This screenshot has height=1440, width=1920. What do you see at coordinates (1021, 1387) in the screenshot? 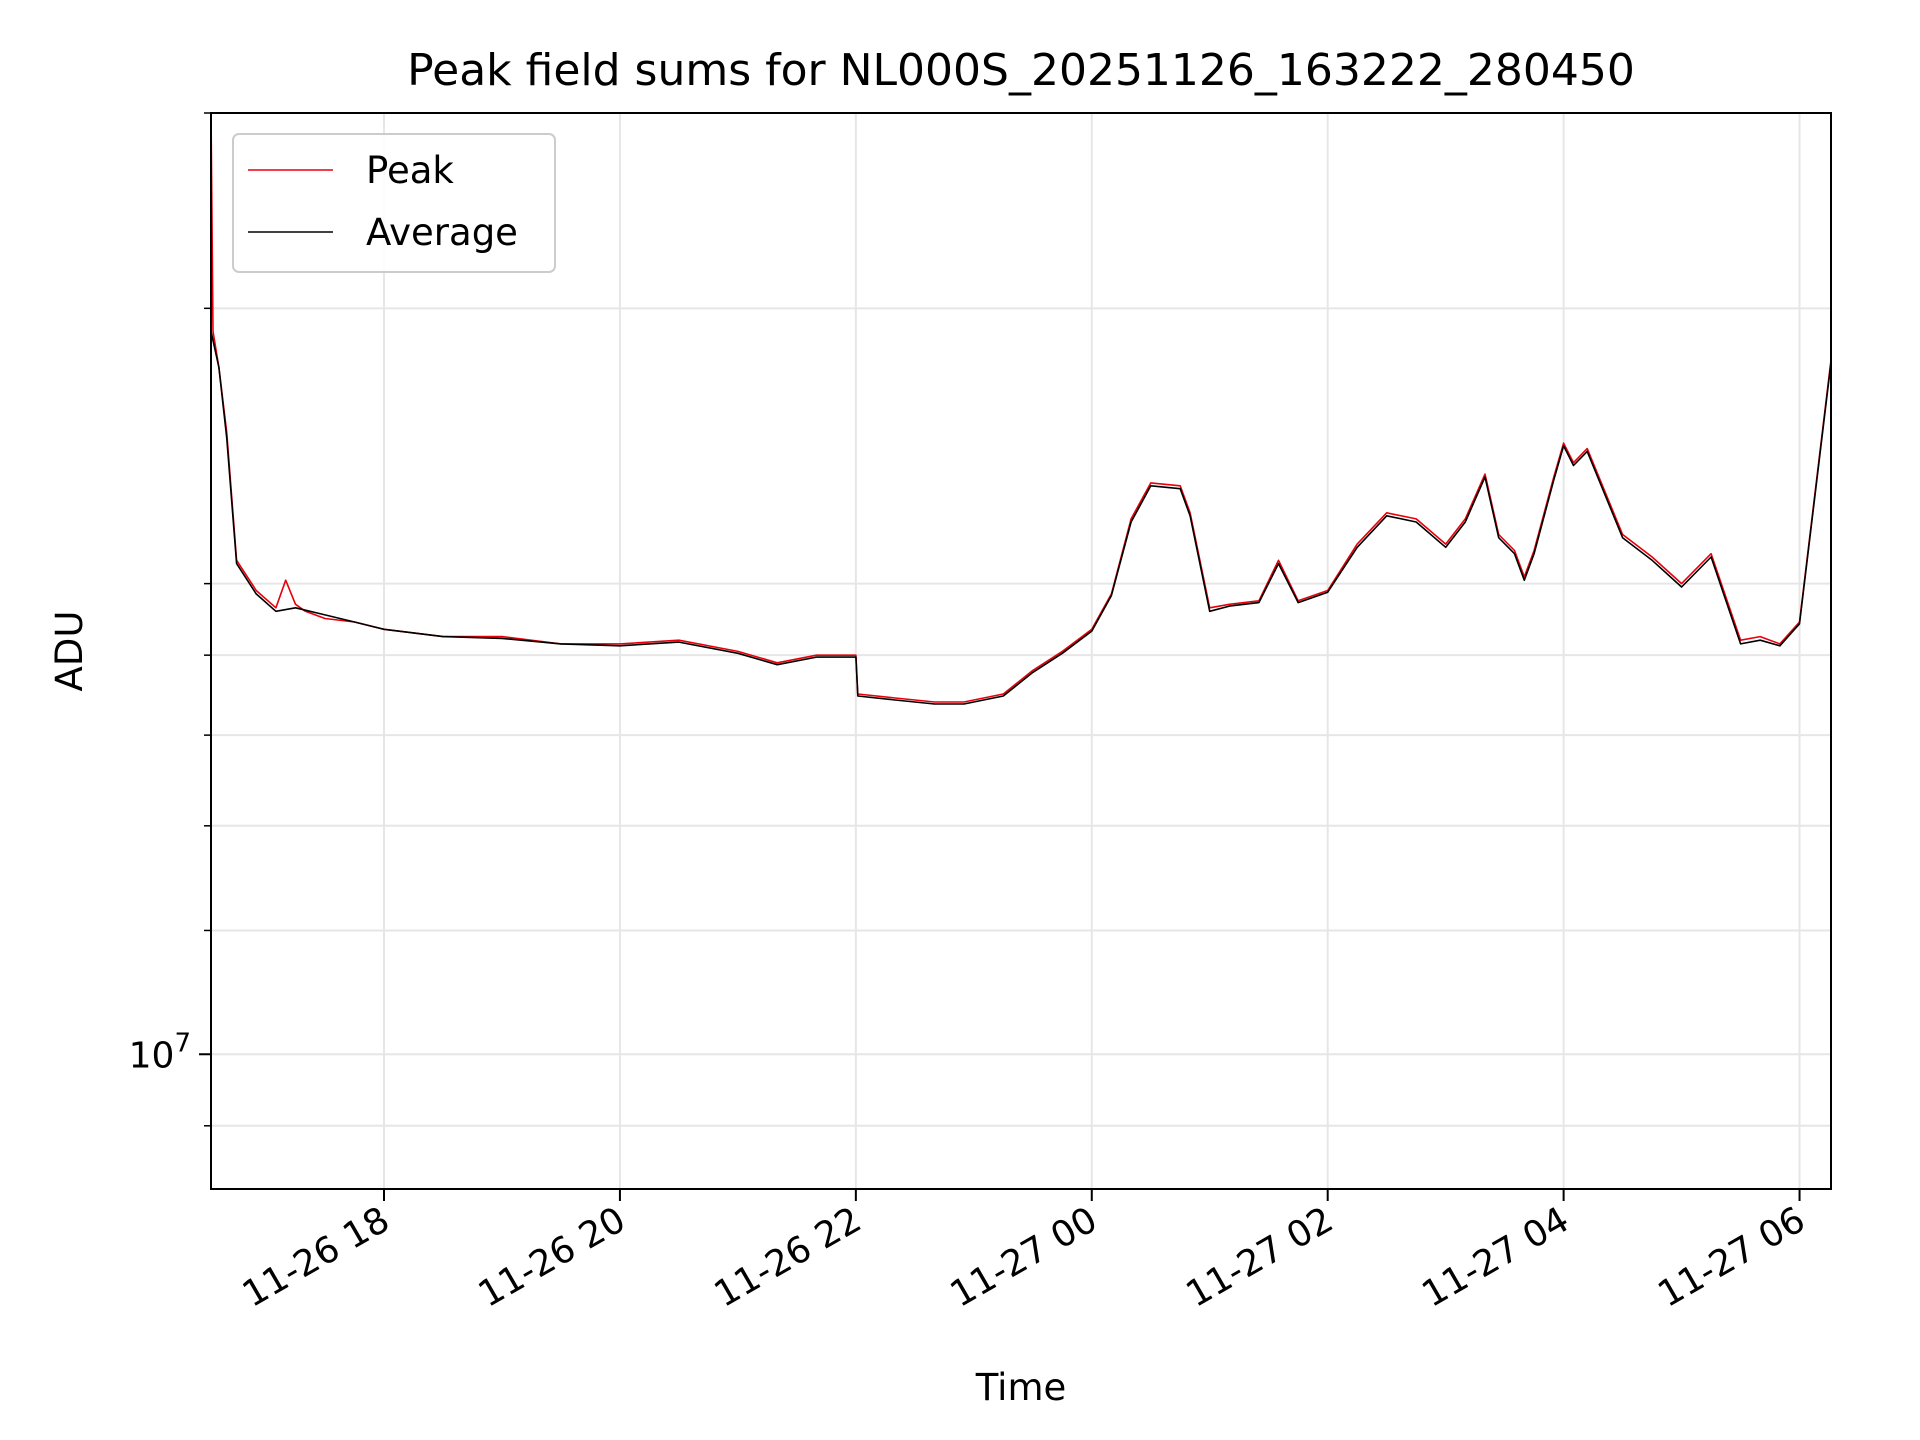
I see `x-axis-label: Time` at bounding box center [1021, 1387].